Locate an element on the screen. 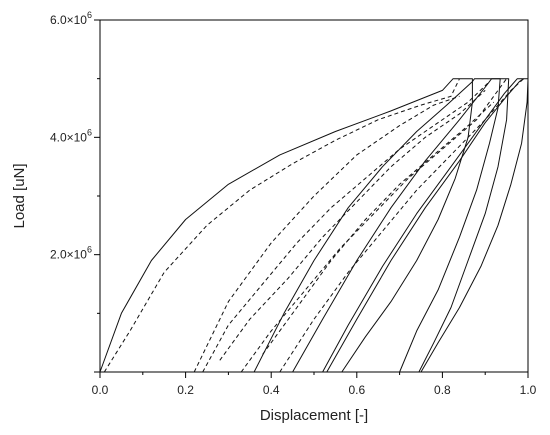  y-axis-label: Load [uN] is located at coordinates (19, 195).